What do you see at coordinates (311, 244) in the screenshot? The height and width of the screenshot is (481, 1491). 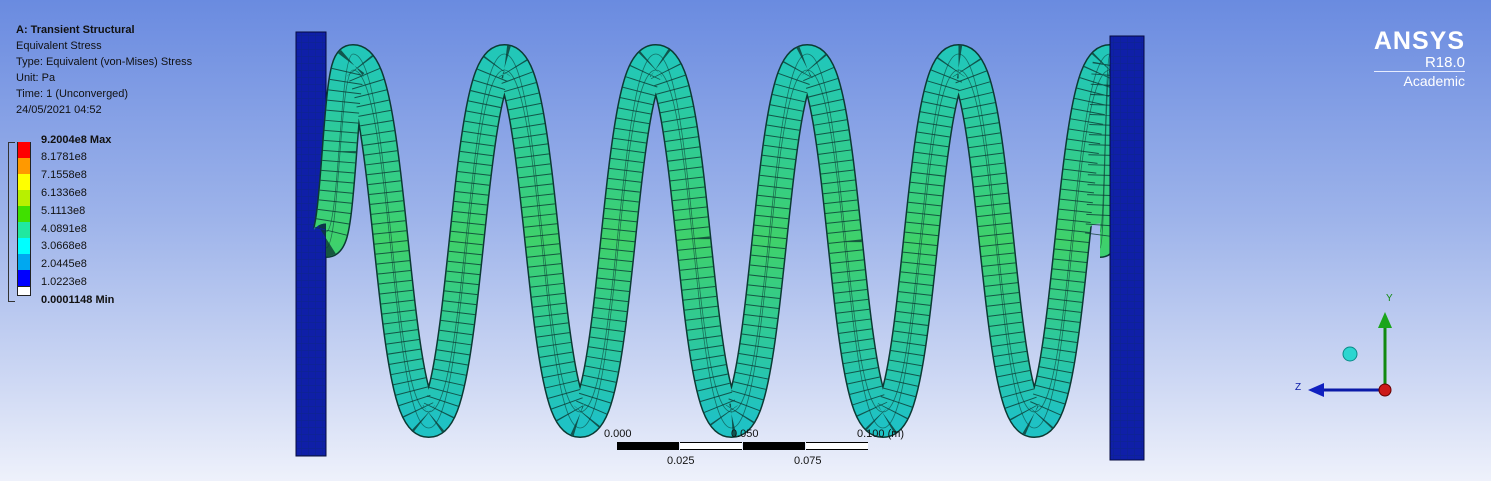 I see `left-end-plate-mesh` at bounding box center [311, 244].